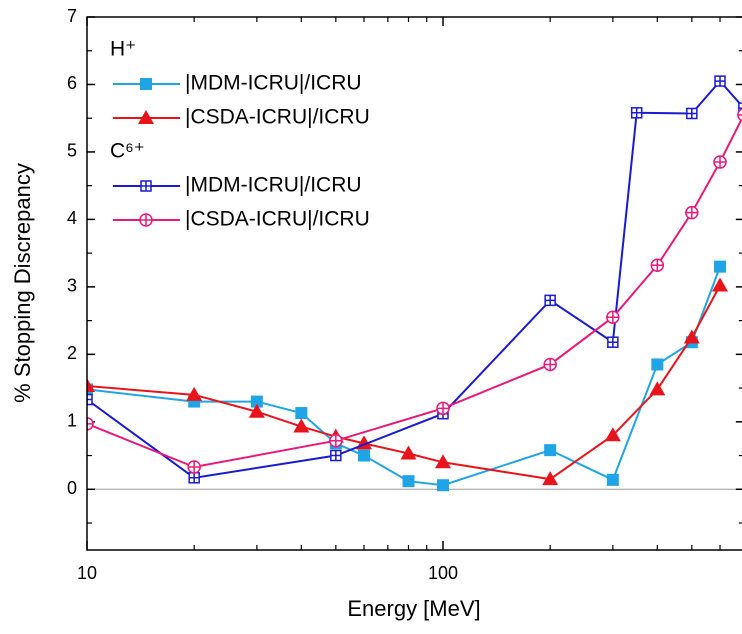 The image size is (742, 634). What do you see at coordinates (127, 151) in the screenshot?
I see `legend-group-title: C⁶⁺` at bounding box center [127, 151].